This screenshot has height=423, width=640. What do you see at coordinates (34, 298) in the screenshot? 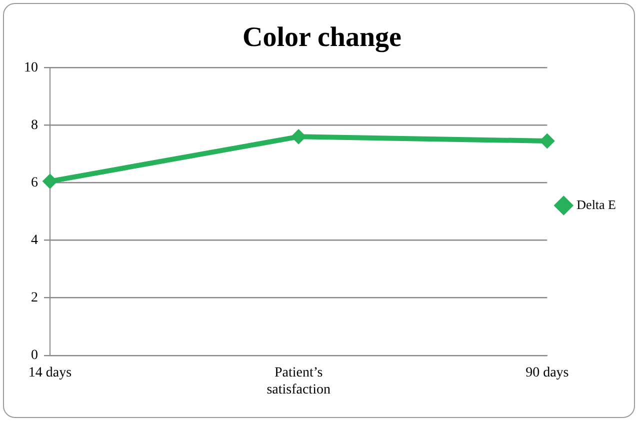
I see `y-tick-label: 2` at bounding box center [34, 298].